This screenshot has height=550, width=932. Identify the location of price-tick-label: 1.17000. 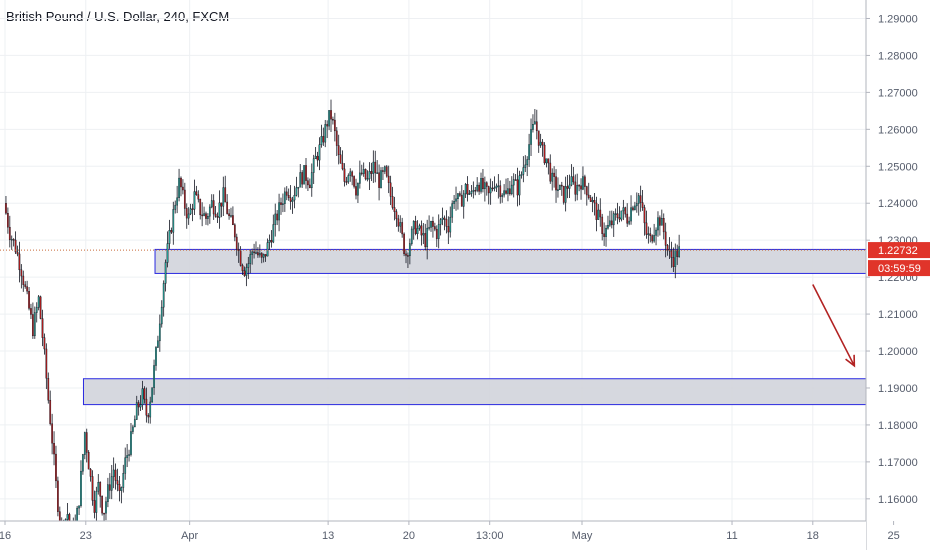
(898, 463).